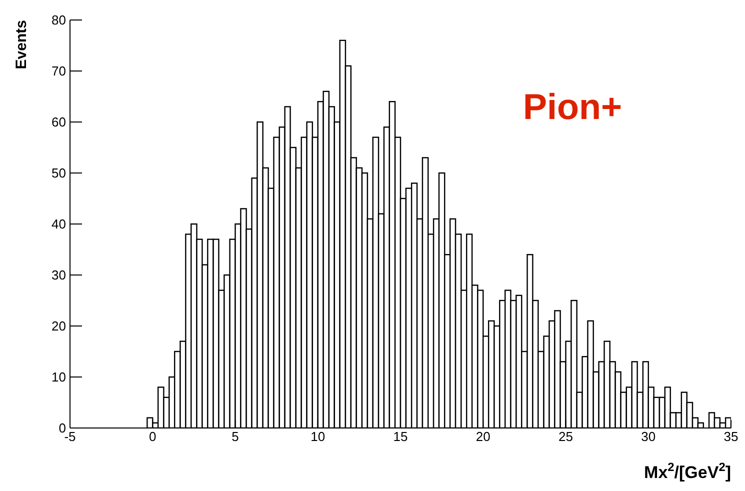  I want to click on x-tick-label: 5, so click(235, 436).